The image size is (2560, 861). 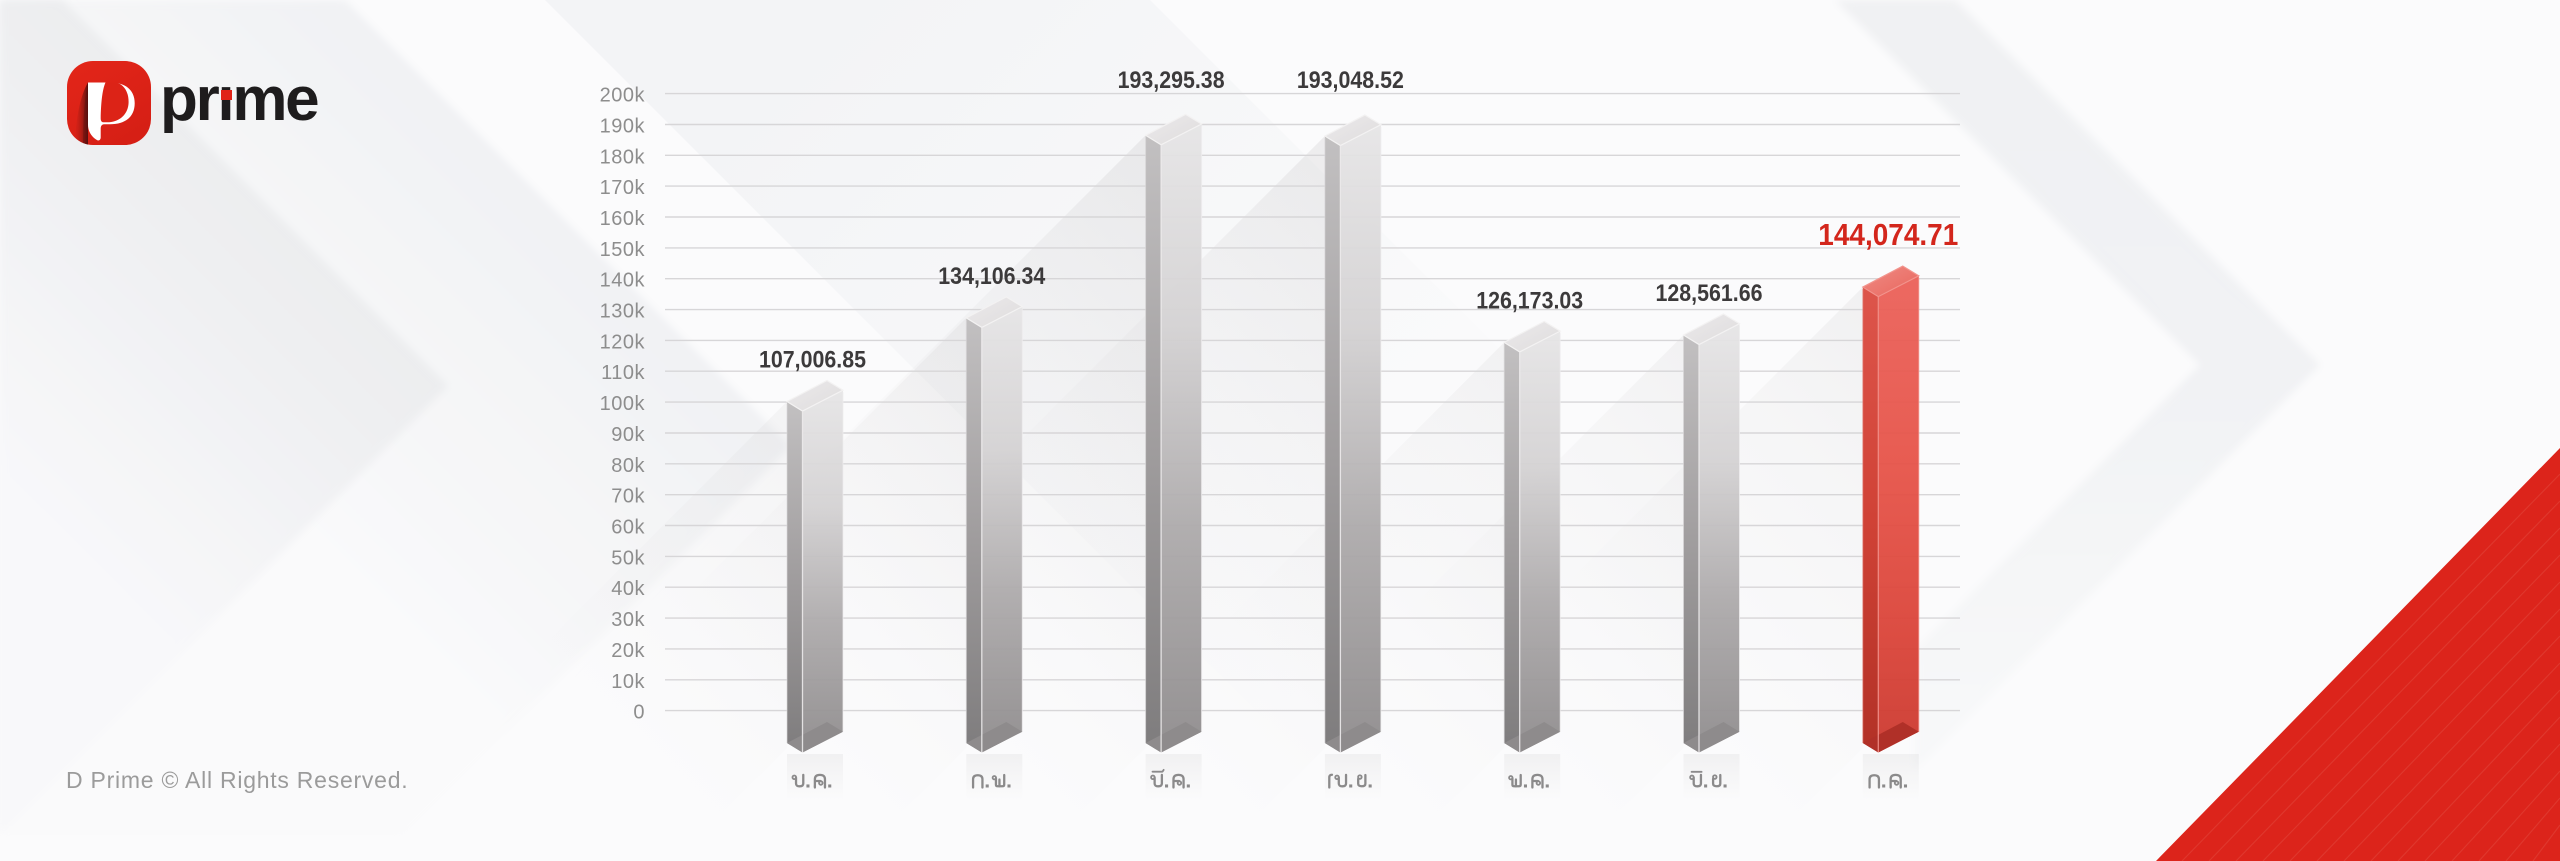 What do you see at coordinates (812, 360) in the screenshot?
I see `svg-text: 107,006.85` at bounding box center [812, 360].